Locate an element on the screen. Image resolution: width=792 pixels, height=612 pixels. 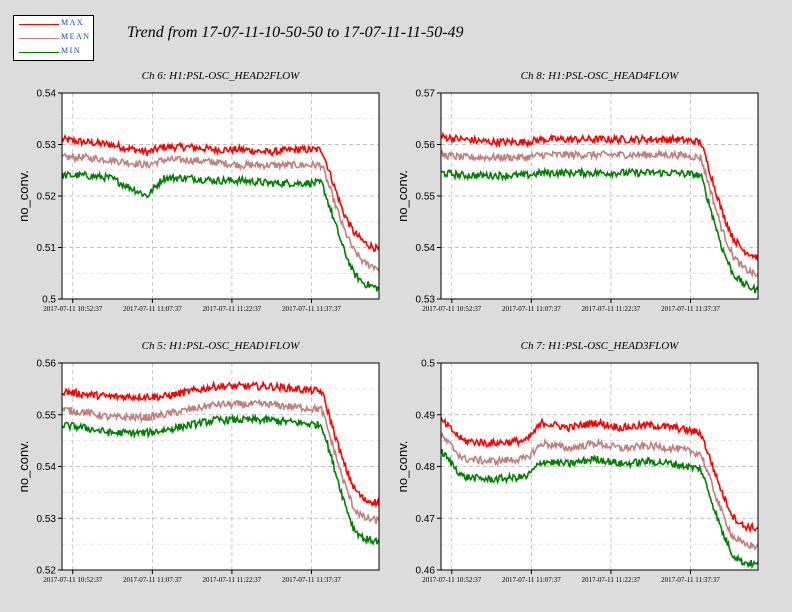
legend-label-min: MIN is located at coordinates (71, 50).